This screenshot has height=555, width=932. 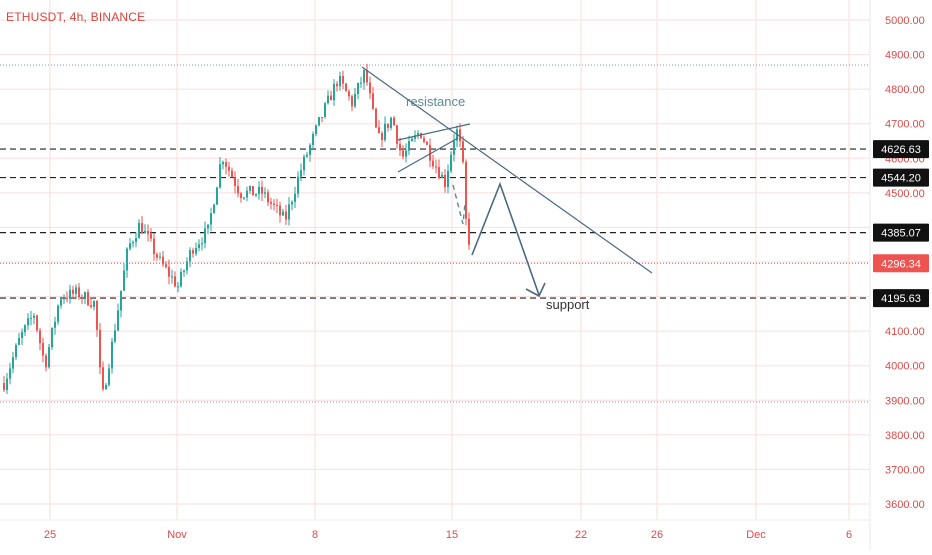 What do you see at coordinates (568, 304) in the screenshot?
I see `support-label: support` at bounding box center [568, 304].